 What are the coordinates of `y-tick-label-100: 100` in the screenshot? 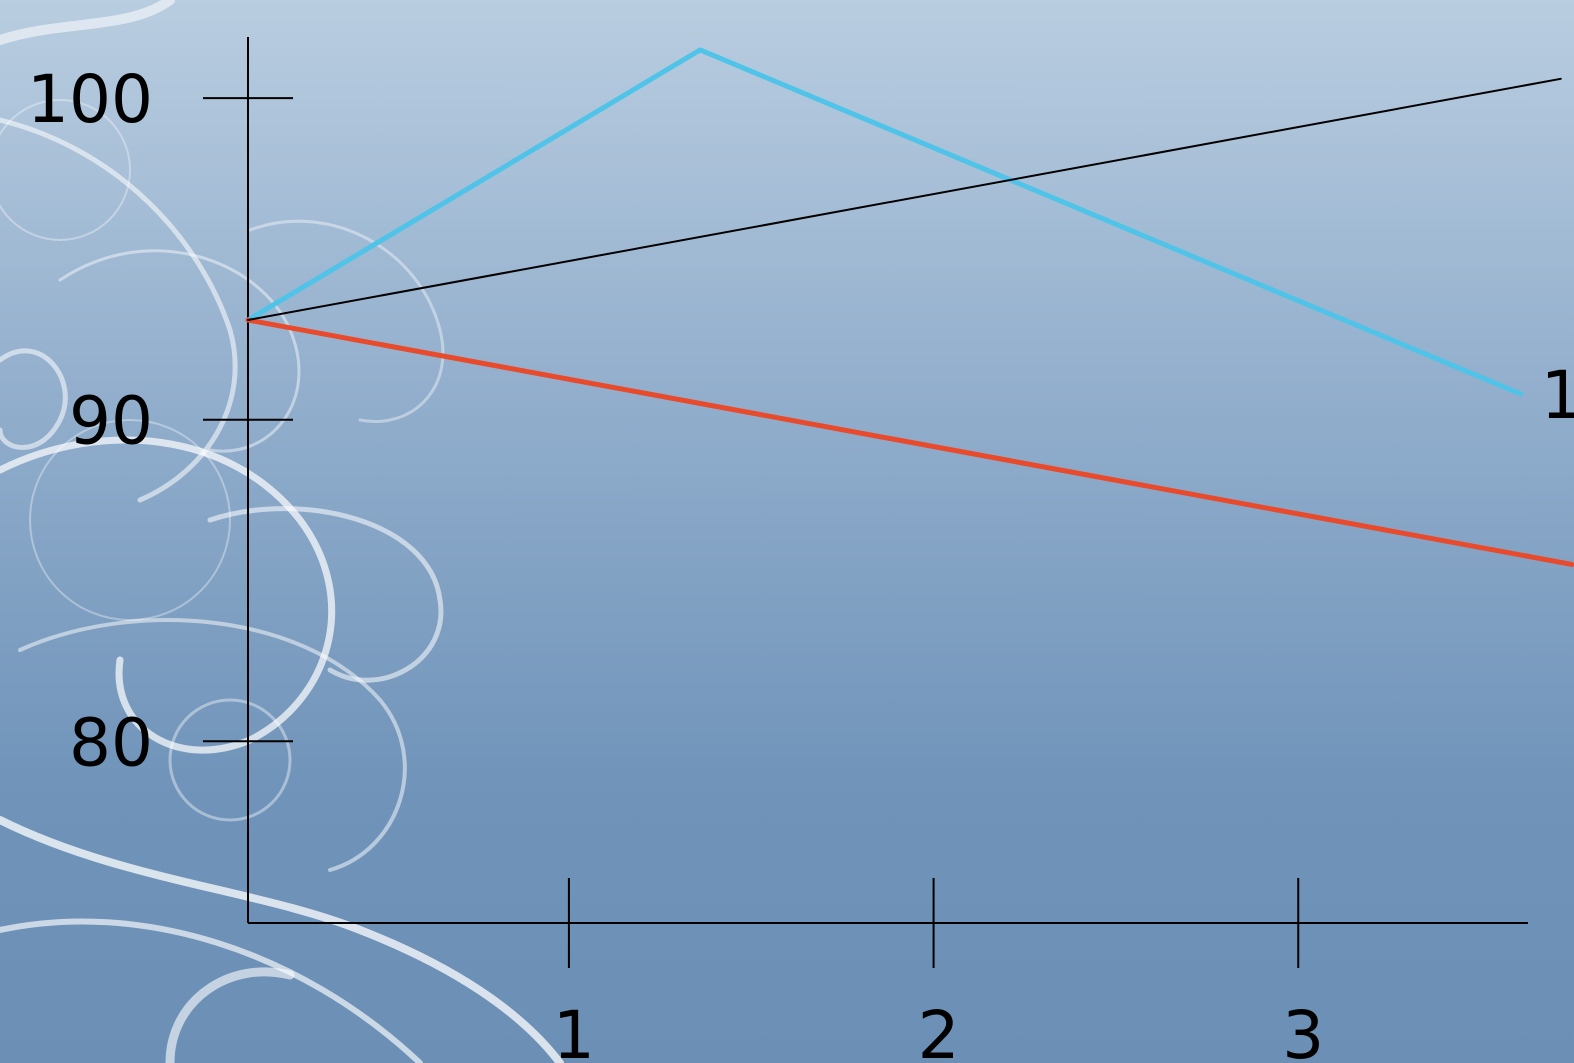 It's located at (90, 99).